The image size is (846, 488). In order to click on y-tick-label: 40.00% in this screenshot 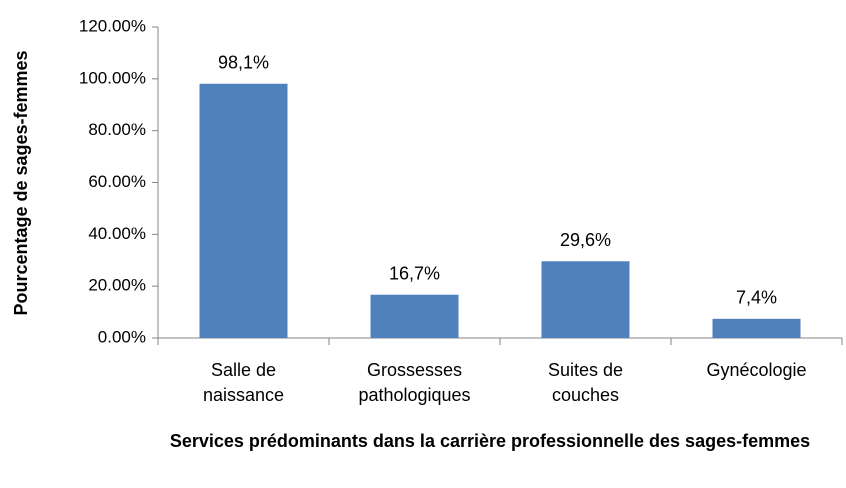, I will do `click(117, 233)`.